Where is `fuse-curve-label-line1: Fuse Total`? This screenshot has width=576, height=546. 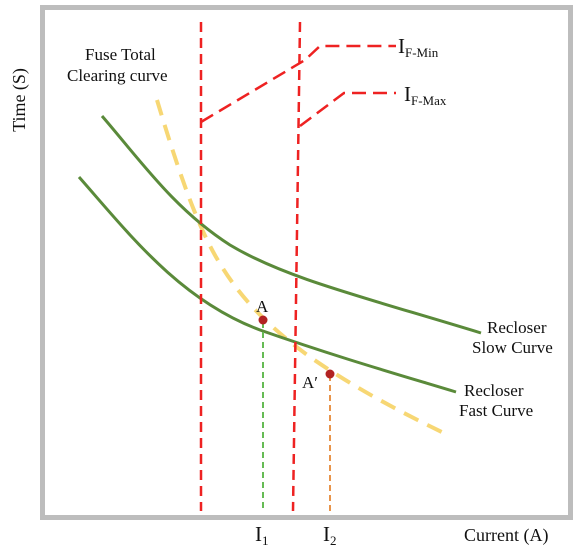
fuse-curve-label-line1: Fuse Total is located at coordinates (120, 54).